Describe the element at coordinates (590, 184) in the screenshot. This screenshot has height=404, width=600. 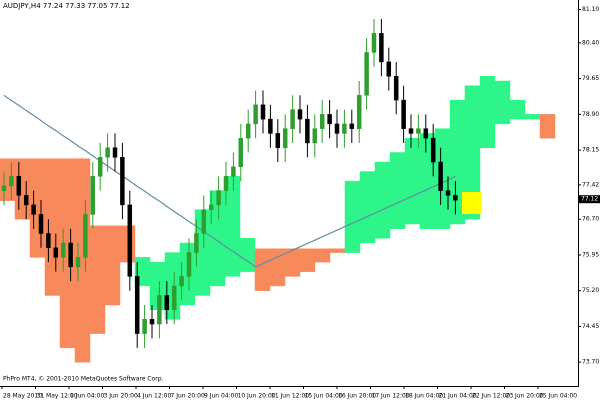
I see `y-tick-label: 77.42` at that location.